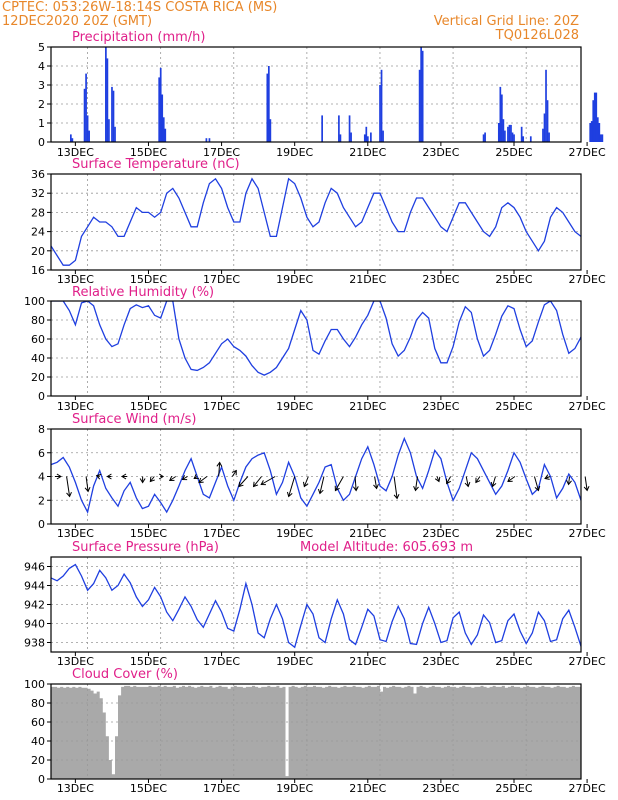  Describe the element at coordinates (294, 152) in the screenshot. I see `precip-xtick-label: 19DEC` at that location.